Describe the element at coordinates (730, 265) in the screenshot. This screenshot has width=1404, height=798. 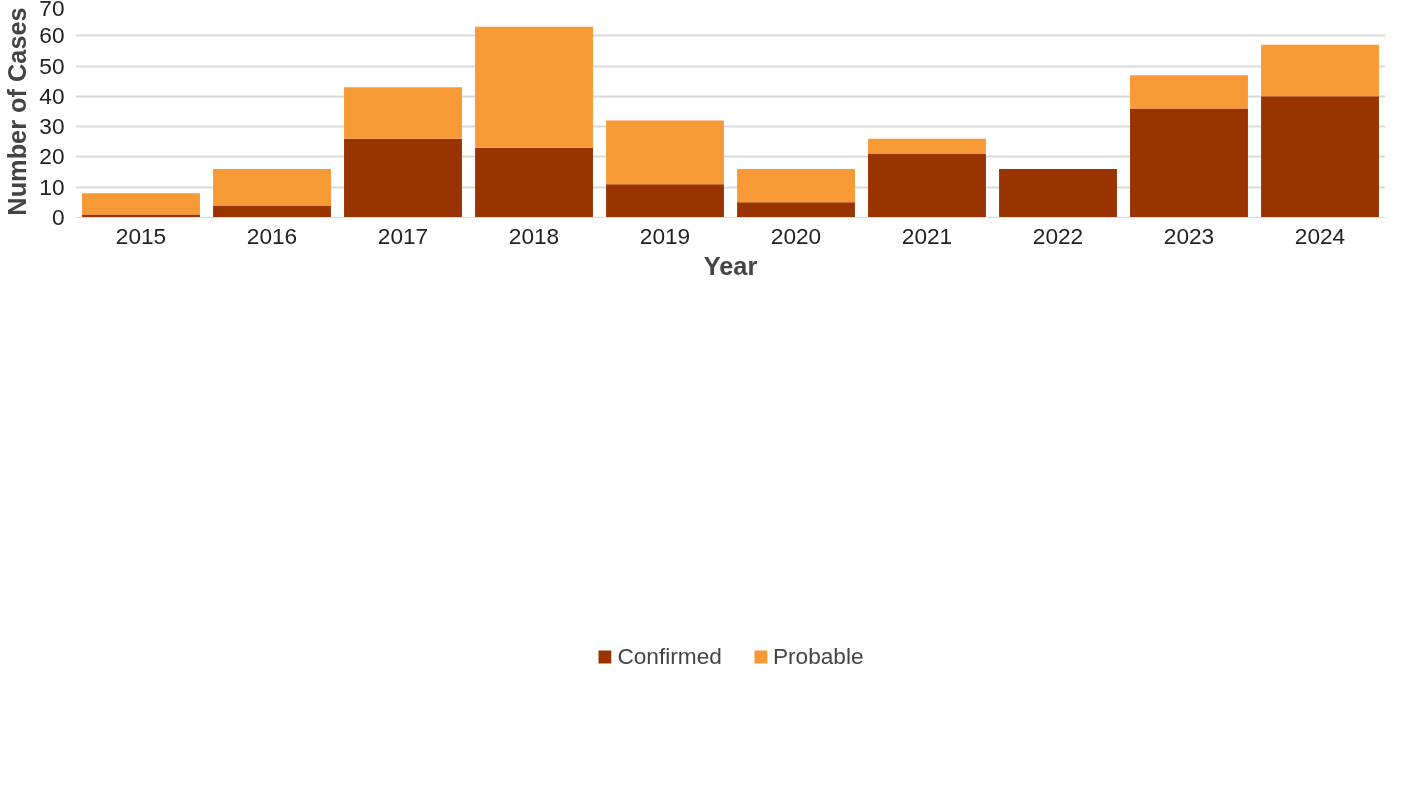
I see `x-axis-title: Year` at that location.